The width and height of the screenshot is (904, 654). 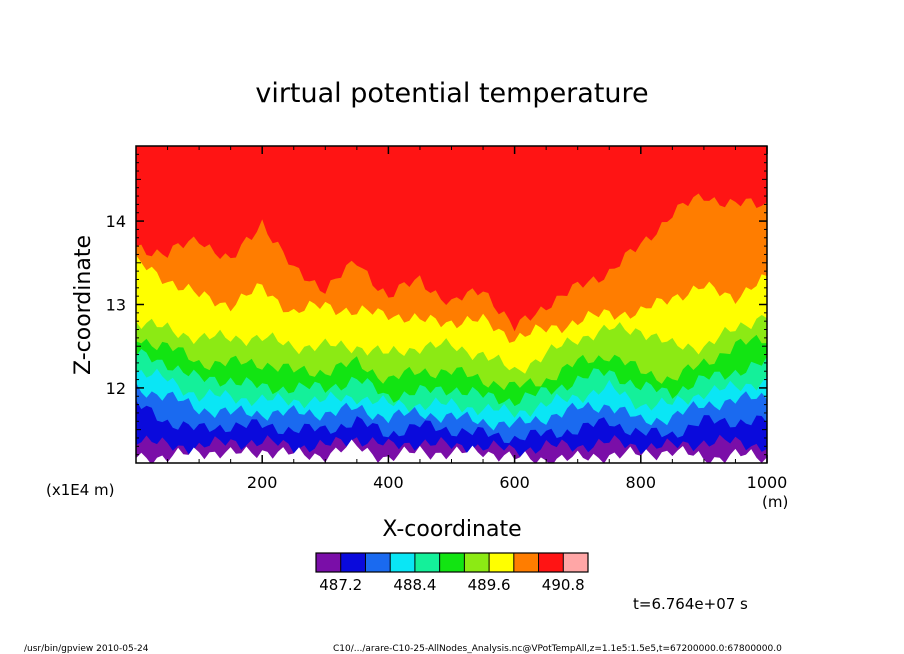 What do you see at coordinates (489, 585) in the screenshot?
I see `colorbar-label: 489.6` at bounding box center [489, 585].